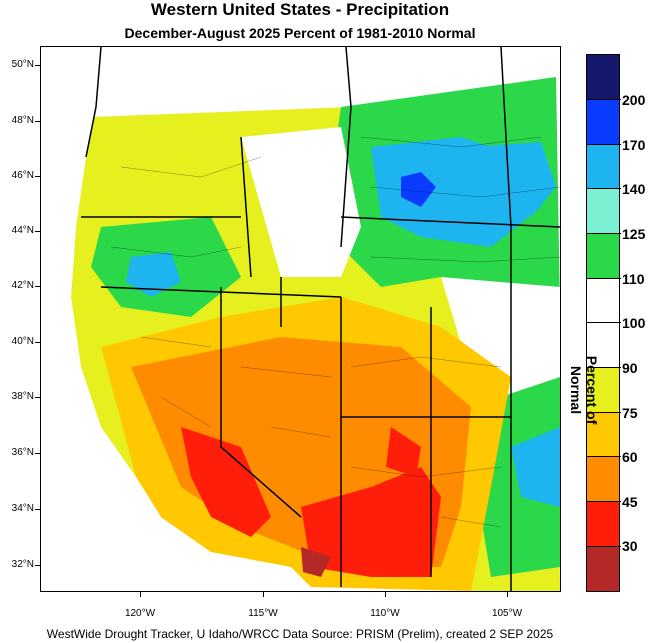 The image size is (670, 643). Describe the element at coordinates (22, 230) in the screenshot. I see `lat-label-44: 44°N` at that location.